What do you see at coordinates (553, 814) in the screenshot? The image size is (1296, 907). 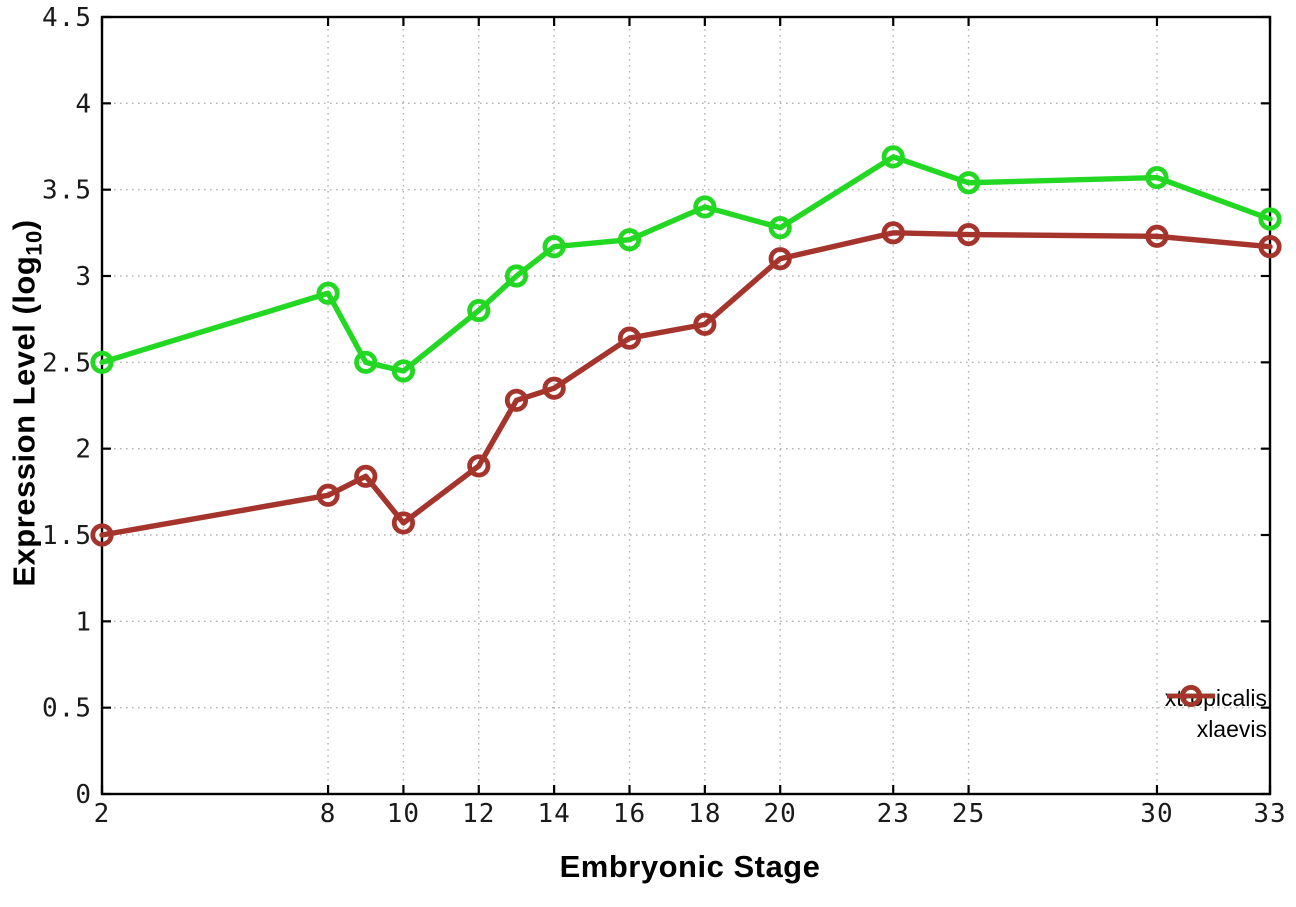 I see `x-tick-label: 14` at bounding box center [553, 814].